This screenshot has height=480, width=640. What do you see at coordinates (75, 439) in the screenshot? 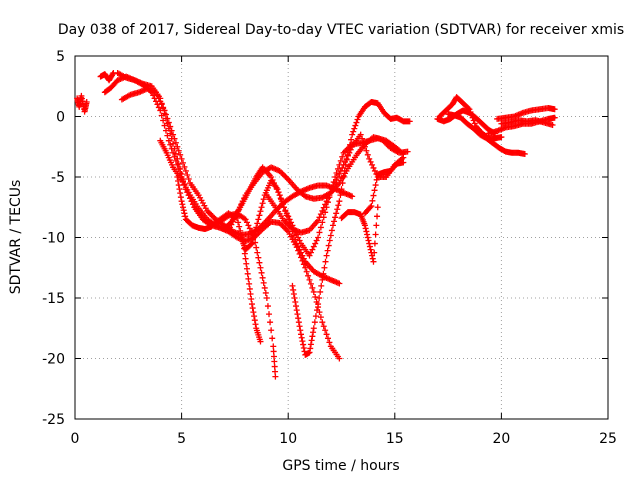
I see `x-tick-label: 0` at bounding box center [75, 439].